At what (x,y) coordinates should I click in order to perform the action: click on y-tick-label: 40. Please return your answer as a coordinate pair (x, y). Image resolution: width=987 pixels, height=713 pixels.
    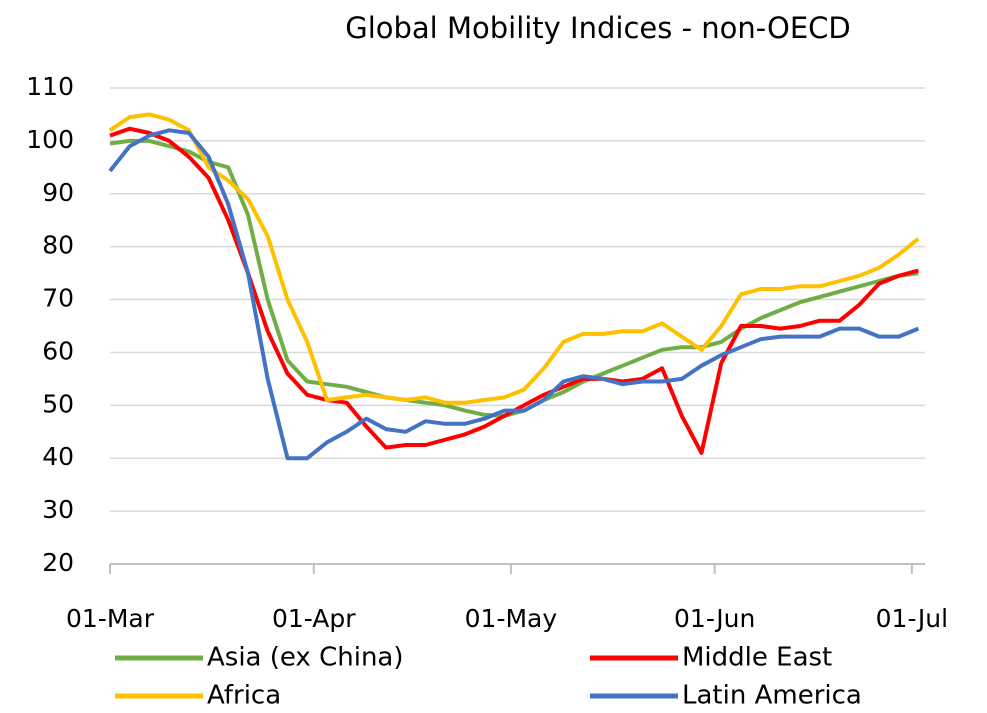
    Looking at the image, I should click on (58, 456).